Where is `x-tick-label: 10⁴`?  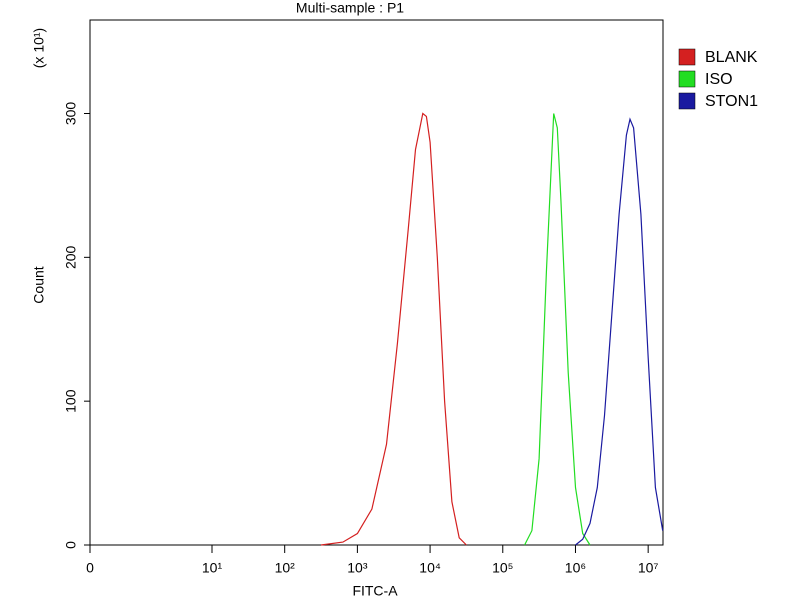
x-tick-label: 10⁴ is located at coordinates (430, 568).